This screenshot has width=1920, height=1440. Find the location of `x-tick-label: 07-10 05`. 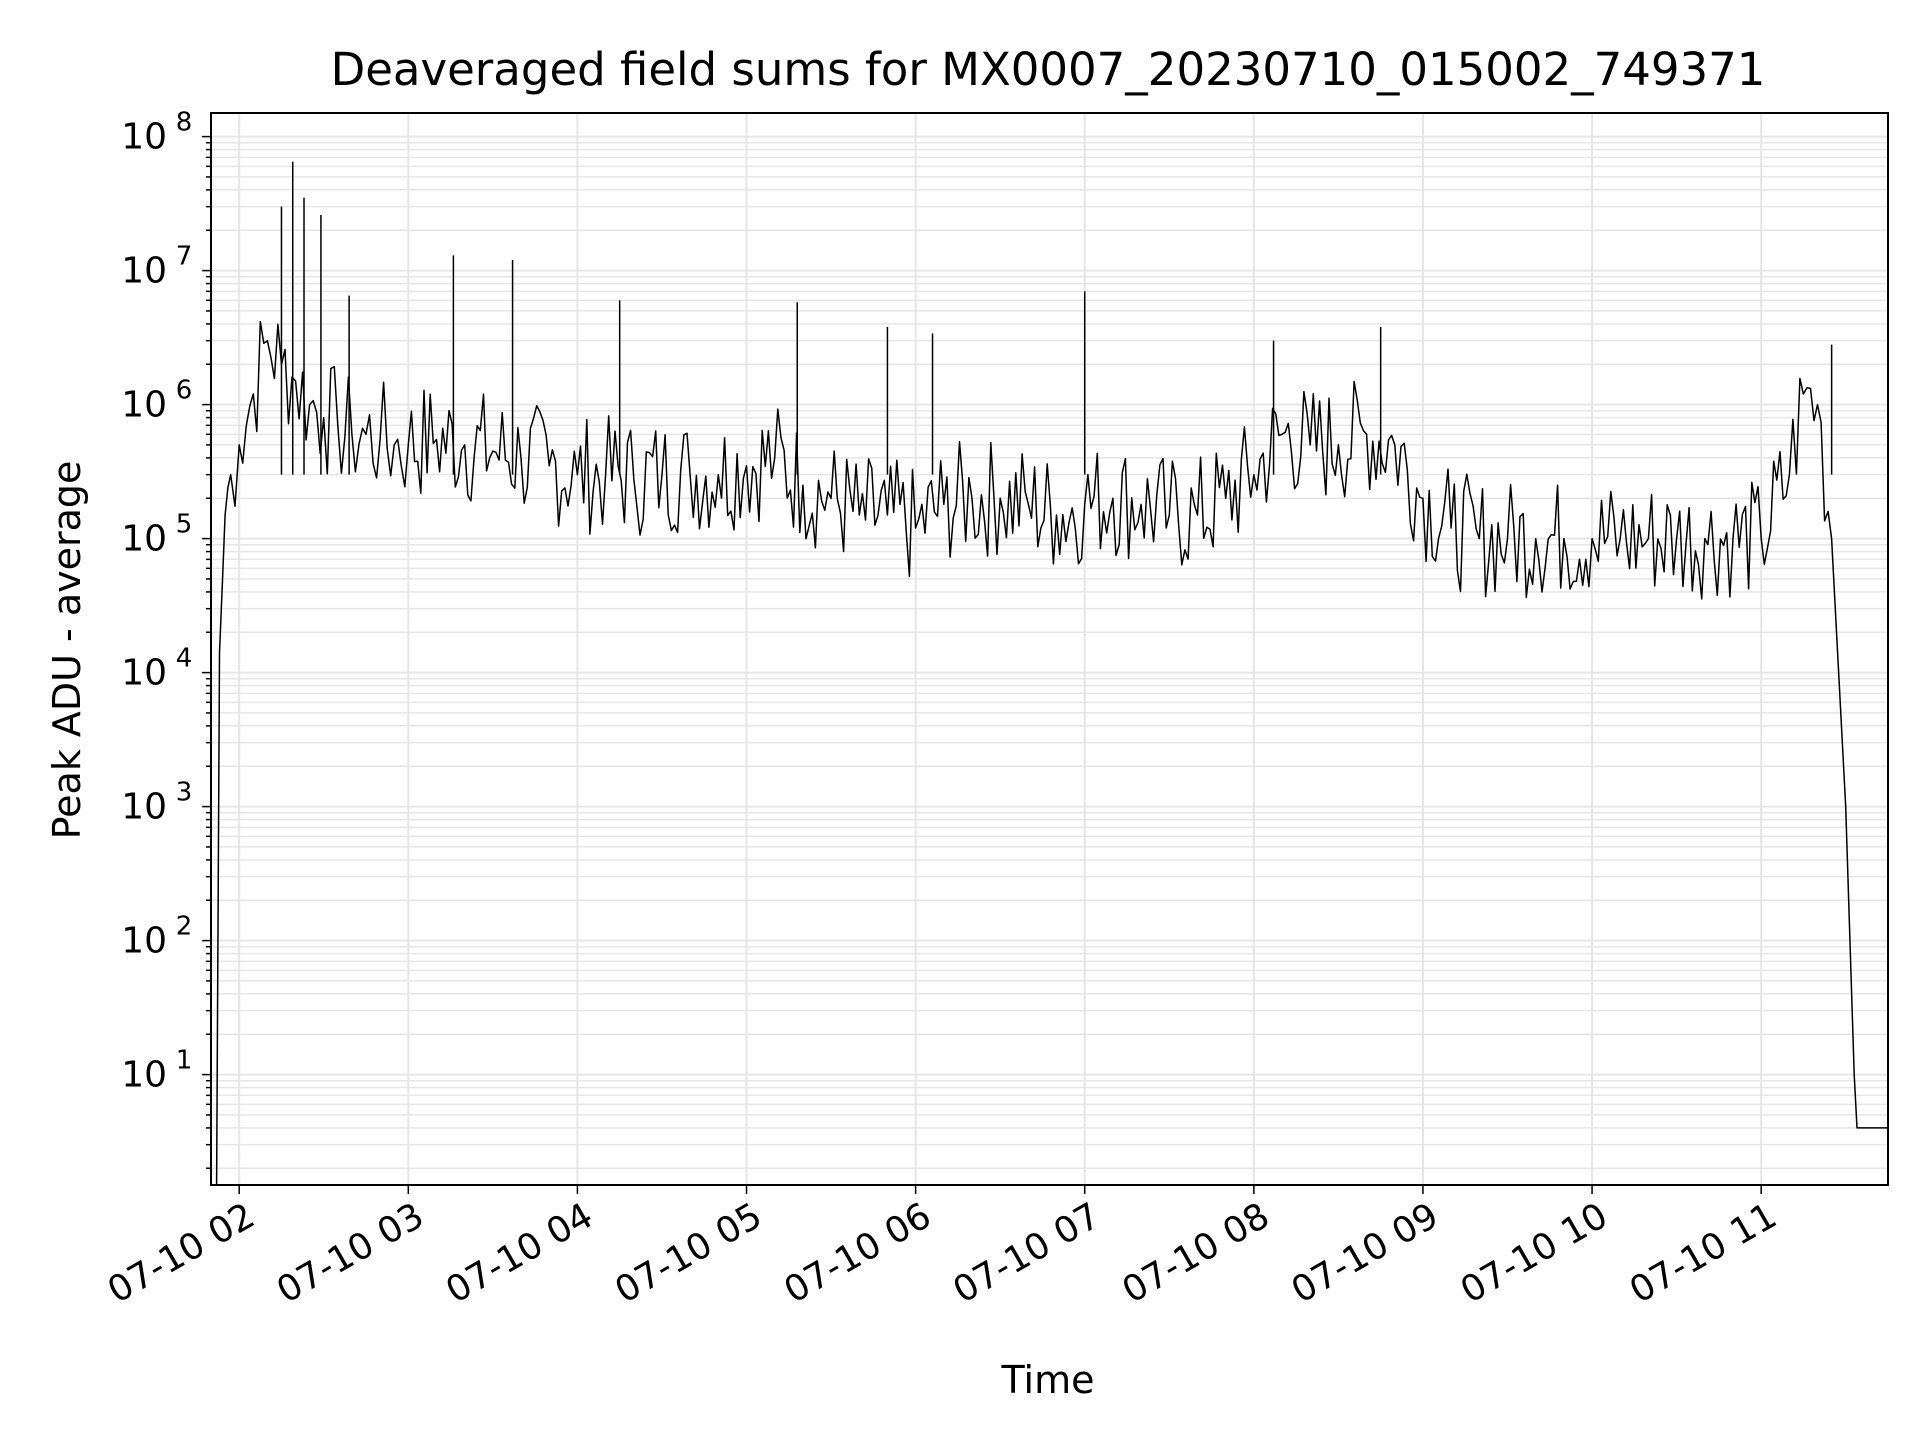

x-tick-label: 07-10 05 is located at coordinates (688, 1253).